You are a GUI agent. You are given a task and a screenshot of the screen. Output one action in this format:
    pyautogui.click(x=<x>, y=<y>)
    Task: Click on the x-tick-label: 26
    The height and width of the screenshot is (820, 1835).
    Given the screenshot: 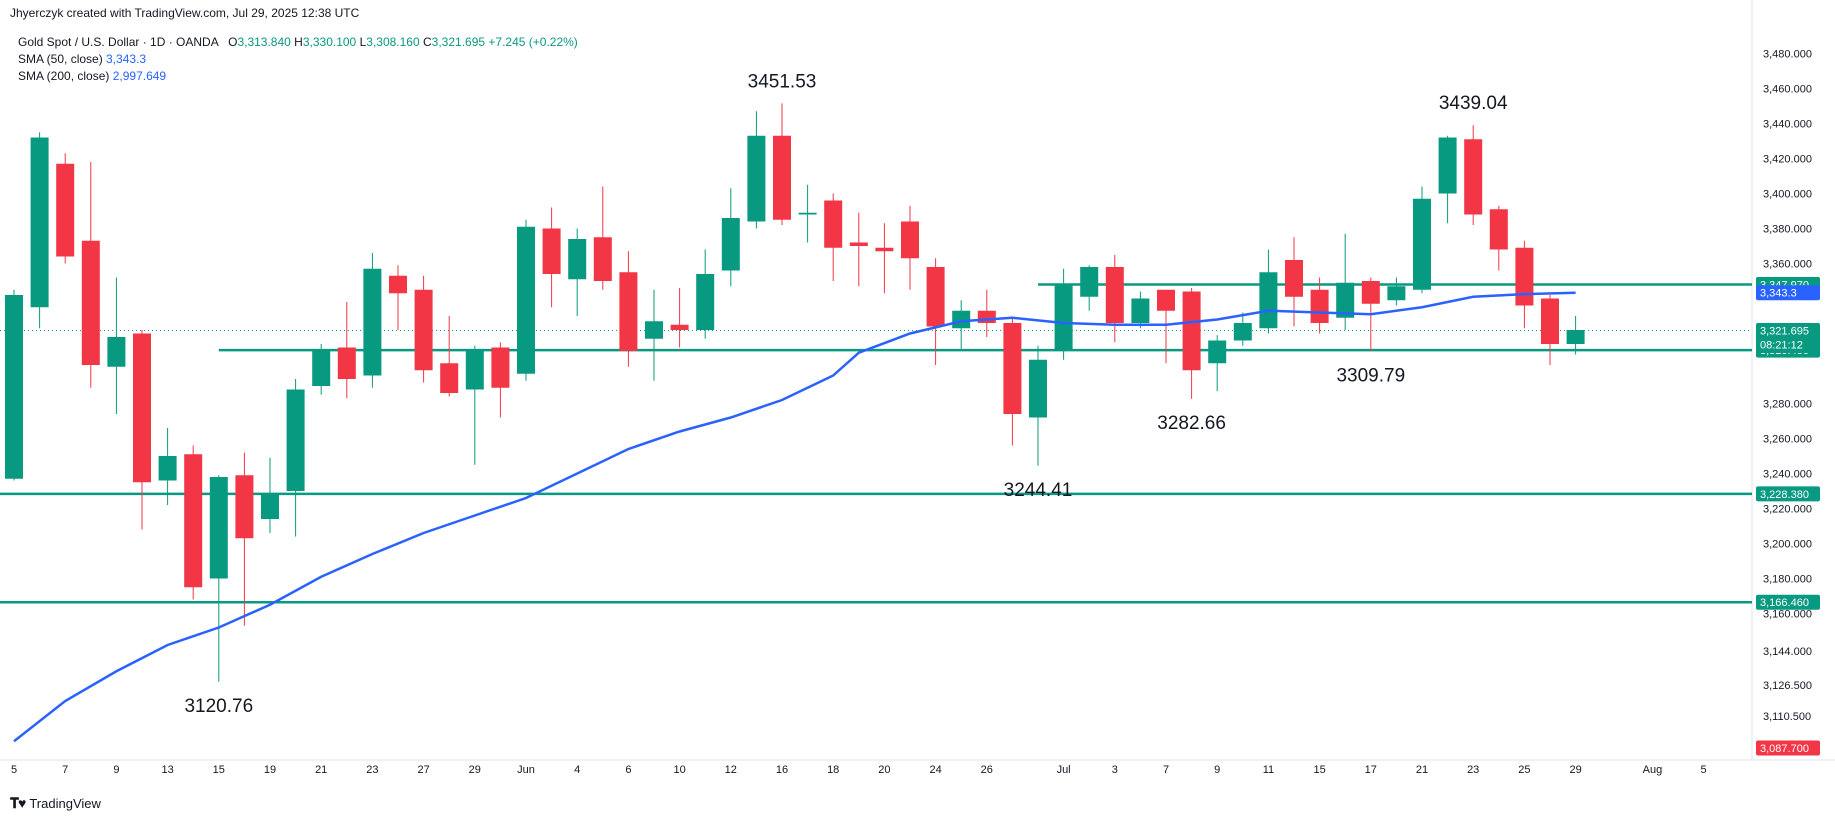 What is the action you would take?
    pyautogui.click(x=987, y=770)
    